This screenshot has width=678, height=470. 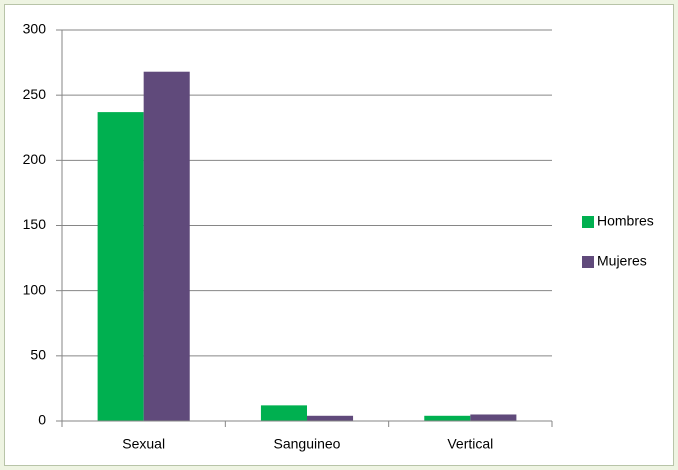 What do you see at coordinates (625, 221) in the screenshot?
I see `legend-label: Hombres` at bounding box center [625, 221].